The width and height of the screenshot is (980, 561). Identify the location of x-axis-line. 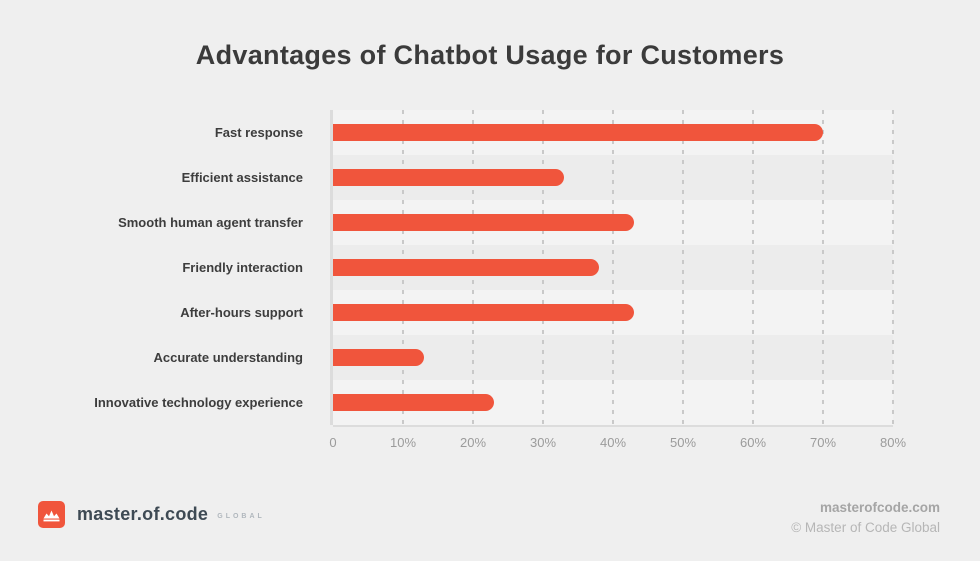
(613, 426).